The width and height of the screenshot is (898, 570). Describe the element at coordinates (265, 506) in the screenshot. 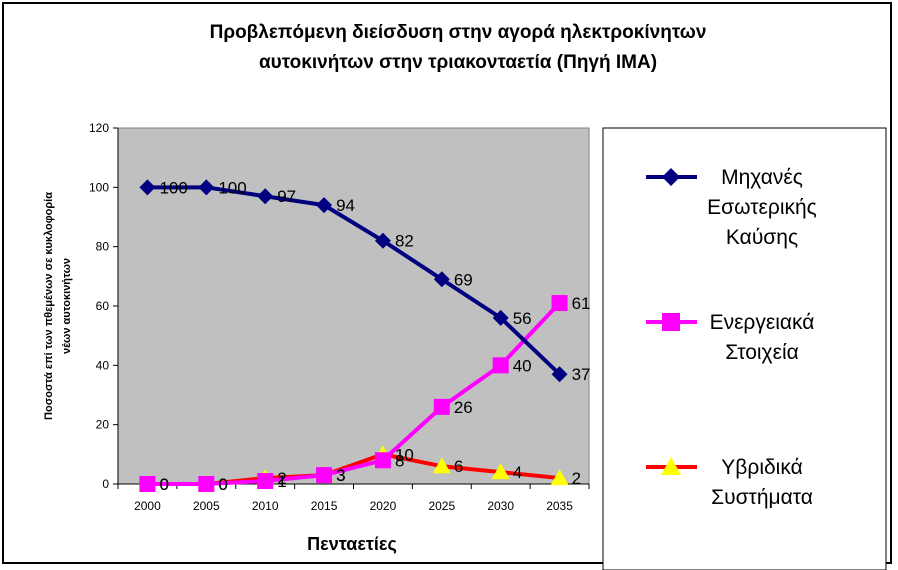

I see `x-tick-label: 2010` at that location.